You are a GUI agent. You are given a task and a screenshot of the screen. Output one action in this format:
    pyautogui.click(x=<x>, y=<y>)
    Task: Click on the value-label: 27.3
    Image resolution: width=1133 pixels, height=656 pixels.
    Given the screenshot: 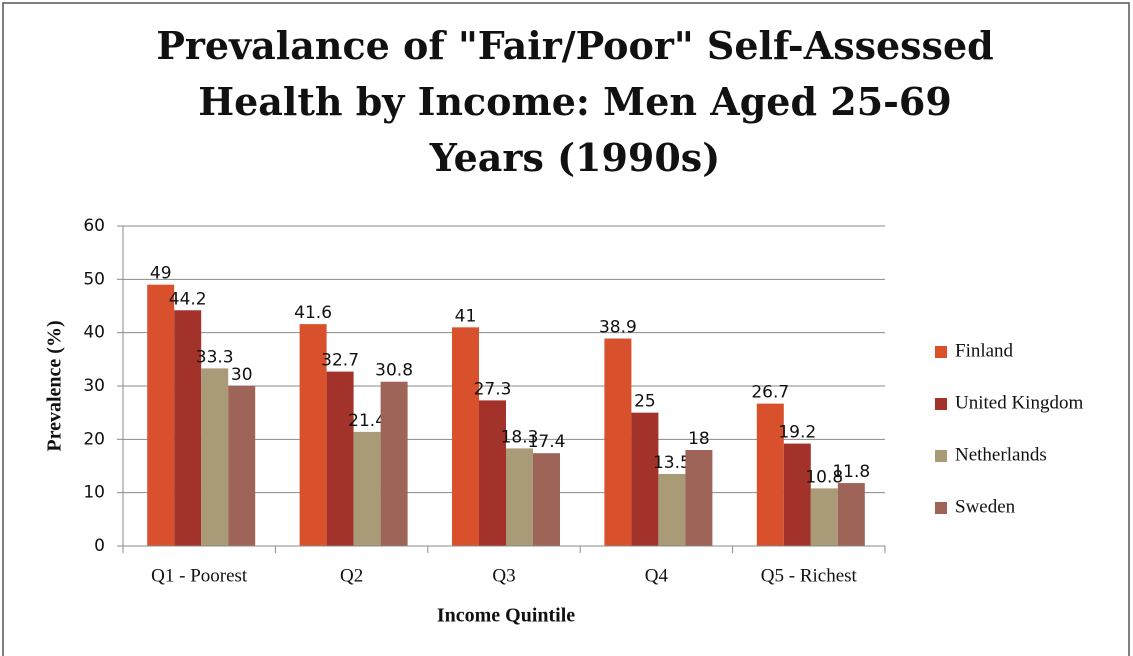 What is the action you would take?
    pyautogui.click(x=493, y=389)
    